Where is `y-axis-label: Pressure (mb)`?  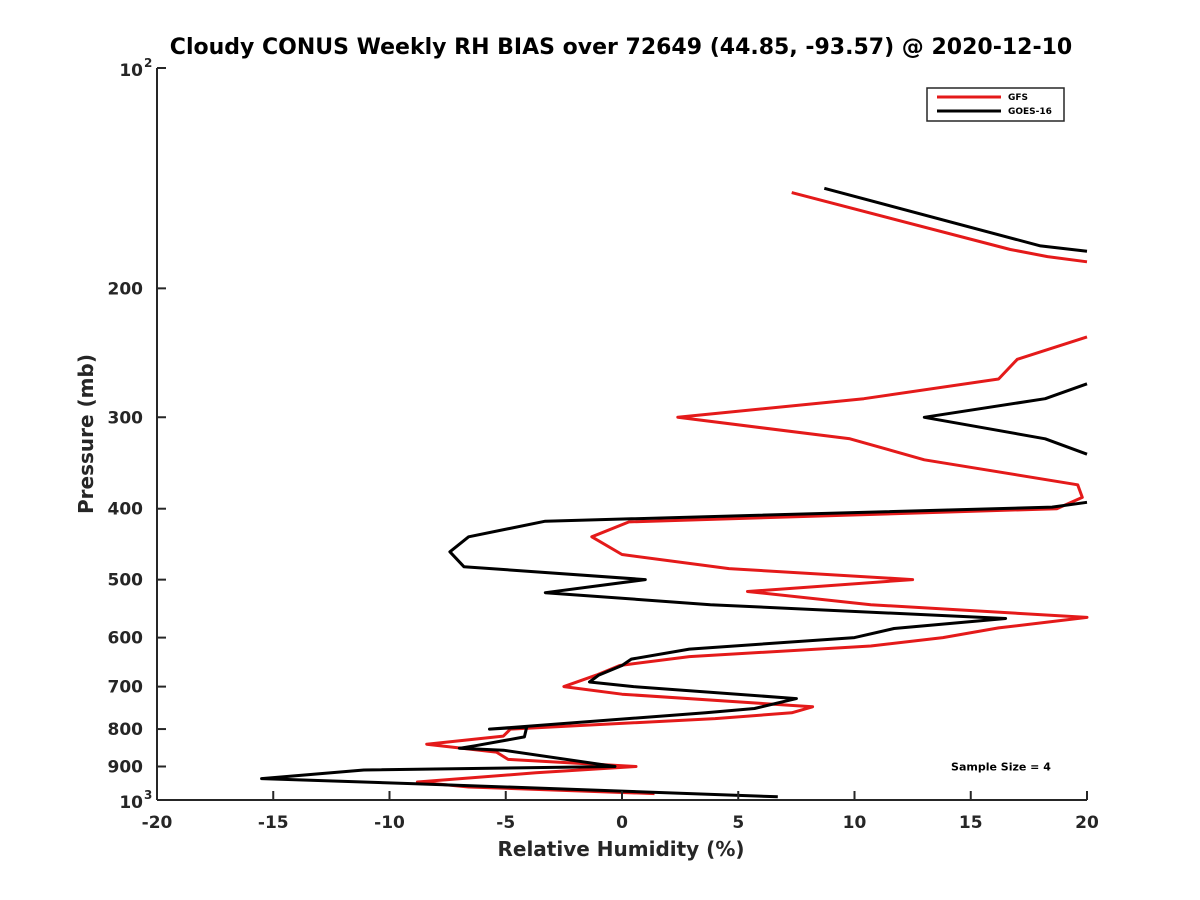 y-axis-label: Pressure (mb) is located at coordinates (86, 434).